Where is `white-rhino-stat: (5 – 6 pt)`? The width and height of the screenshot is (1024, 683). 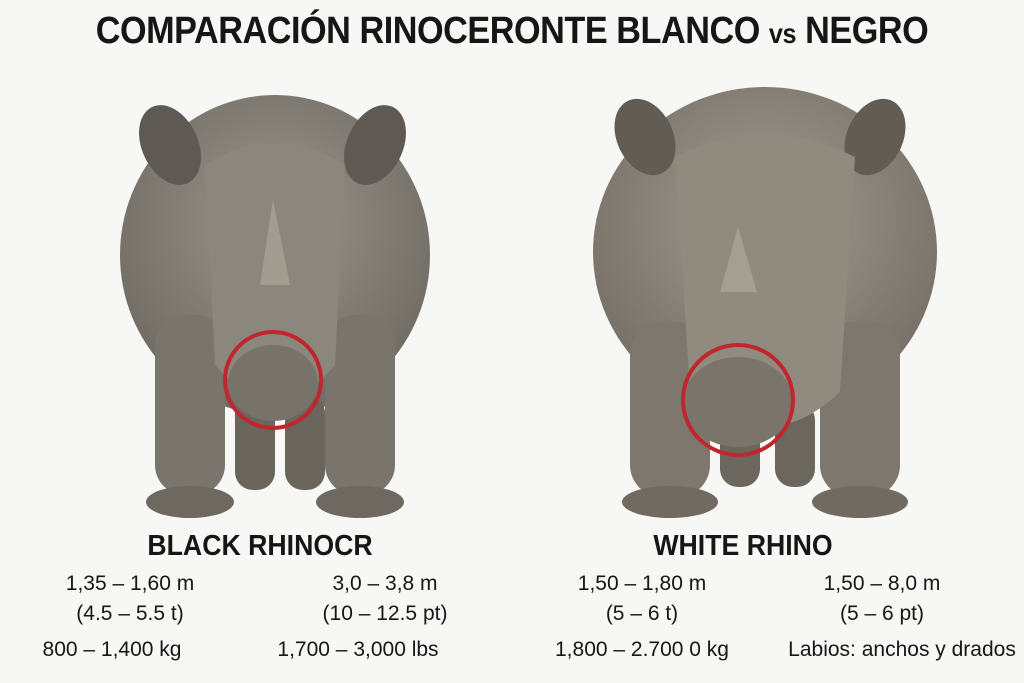 white-rhino-stat: (5 – 6 pt) is located at coordinates (882, 613).